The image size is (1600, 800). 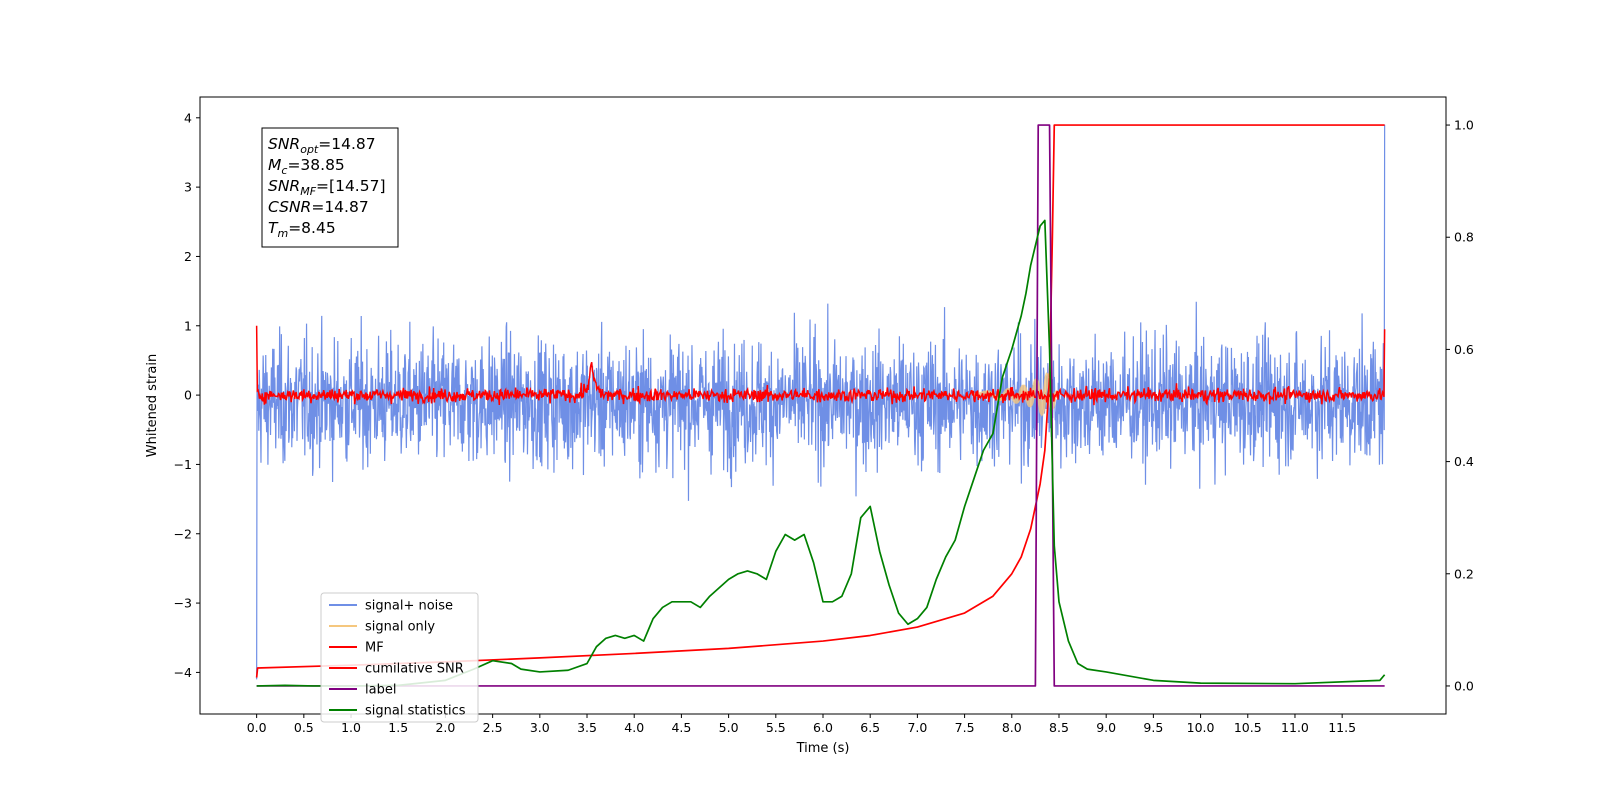 What do you see at coordinates (1153, 727) in the screenshot?
I see `x-tick-label: 9.5` at bounding box center [1153, 727].